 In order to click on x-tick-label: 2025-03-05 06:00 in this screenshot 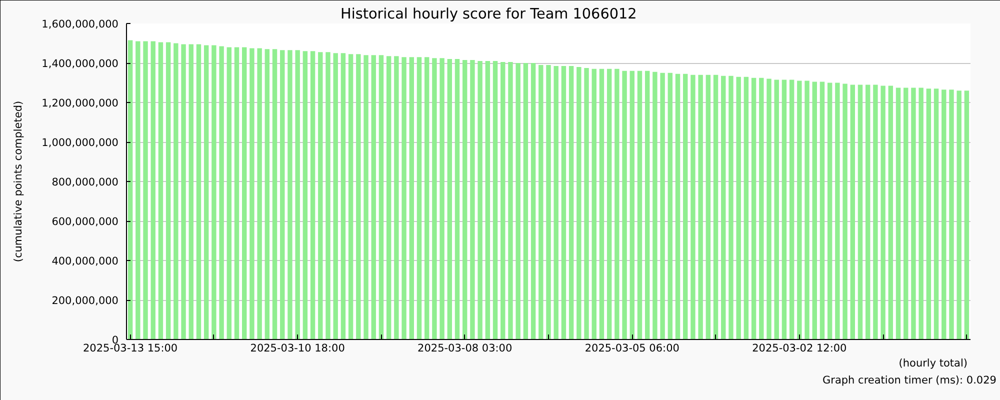, I will do `click(632, 348)`.